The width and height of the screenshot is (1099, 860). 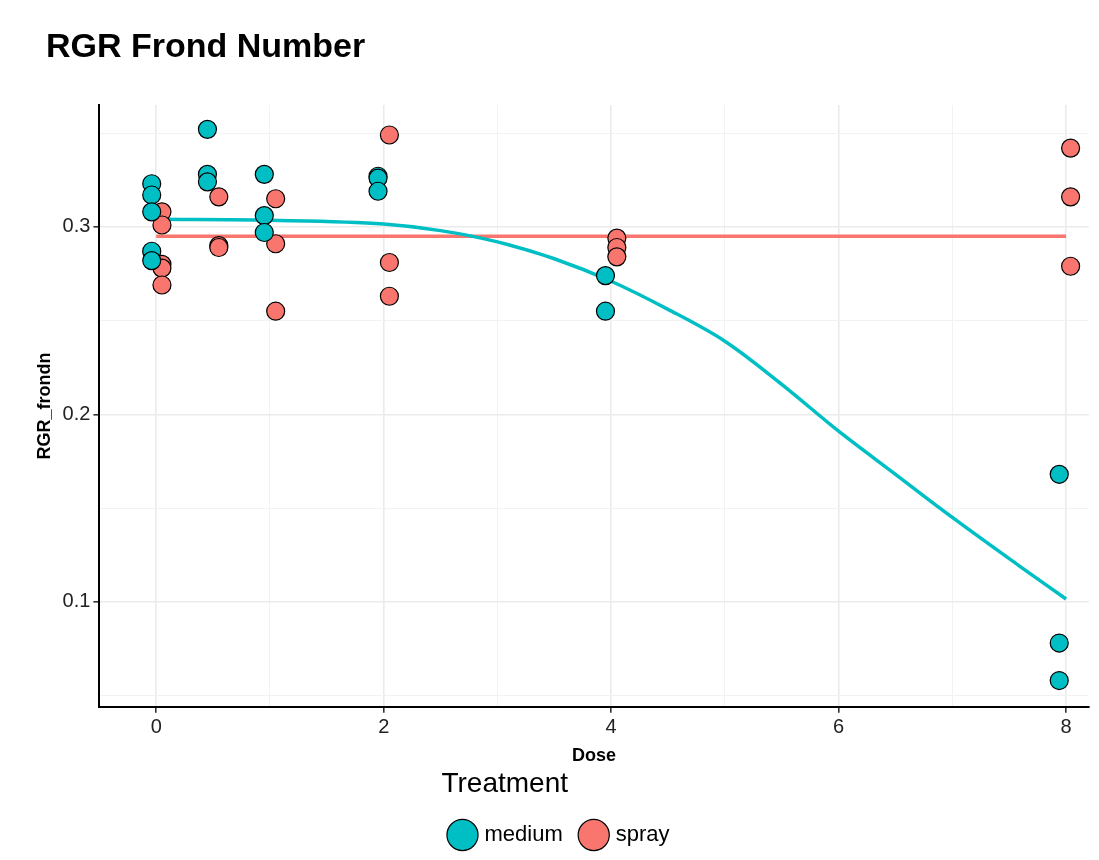 I want to click on x-tick-label: 8, so click(x=1066, y=726).